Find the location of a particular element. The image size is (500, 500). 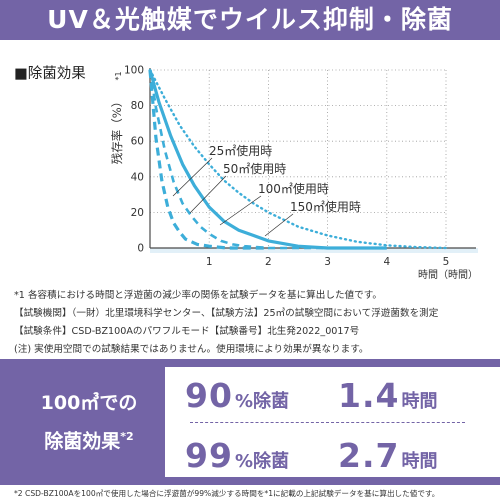

x-axis-band is located at coordinates (314, 250).